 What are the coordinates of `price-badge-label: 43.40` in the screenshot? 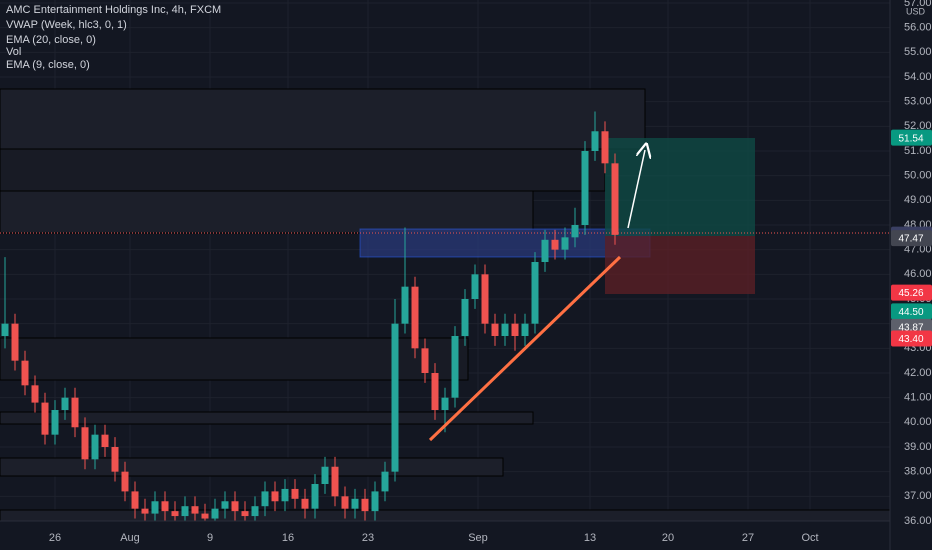 It's located at (910, 339).